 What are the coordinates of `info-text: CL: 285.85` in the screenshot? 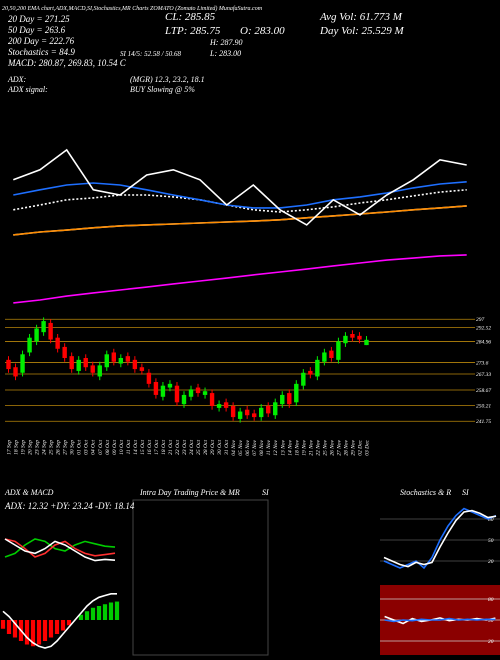 It's located at (190, 17).